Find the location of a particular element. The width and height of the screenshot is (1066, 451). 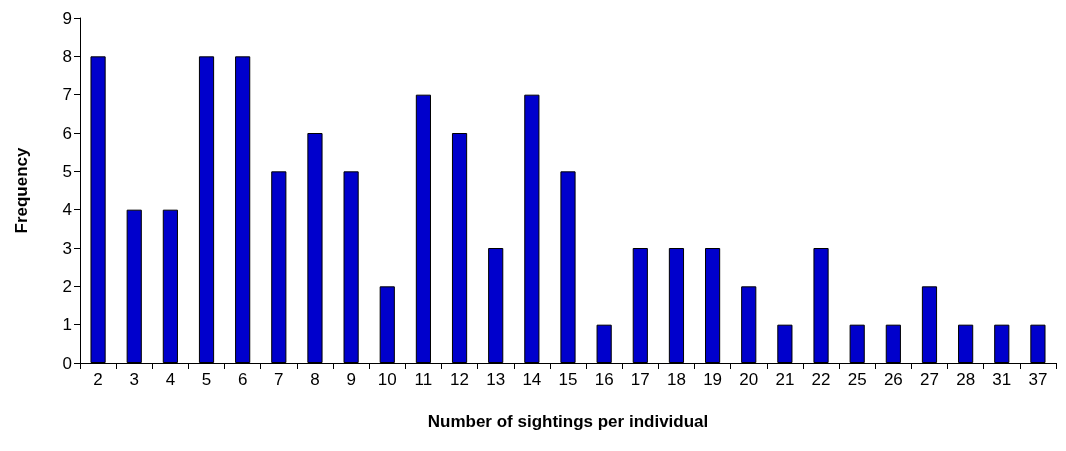

y-tick-label: 4 is located at coordinates (67, 210).